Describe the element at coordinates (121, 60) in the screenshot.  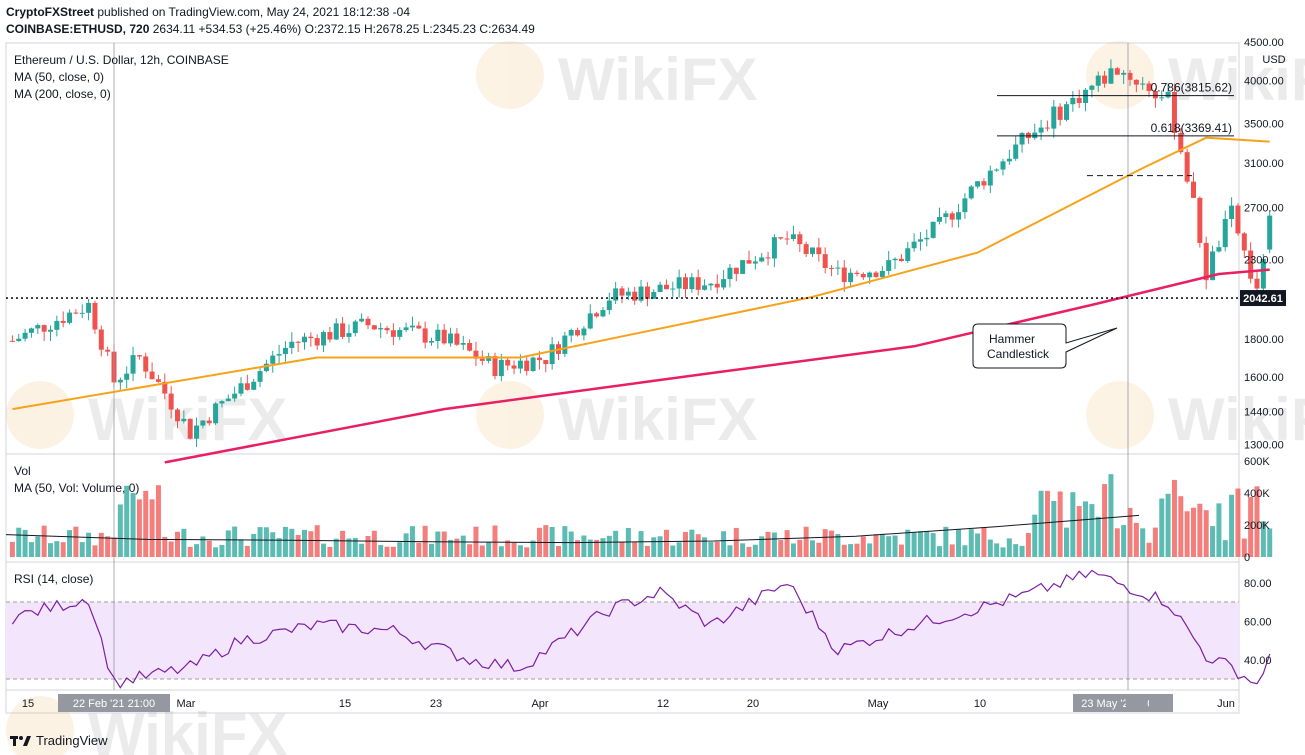
I see `main-pane-title: Ethereum / U.S. Dollar, 12h, COINBASE` at that location.